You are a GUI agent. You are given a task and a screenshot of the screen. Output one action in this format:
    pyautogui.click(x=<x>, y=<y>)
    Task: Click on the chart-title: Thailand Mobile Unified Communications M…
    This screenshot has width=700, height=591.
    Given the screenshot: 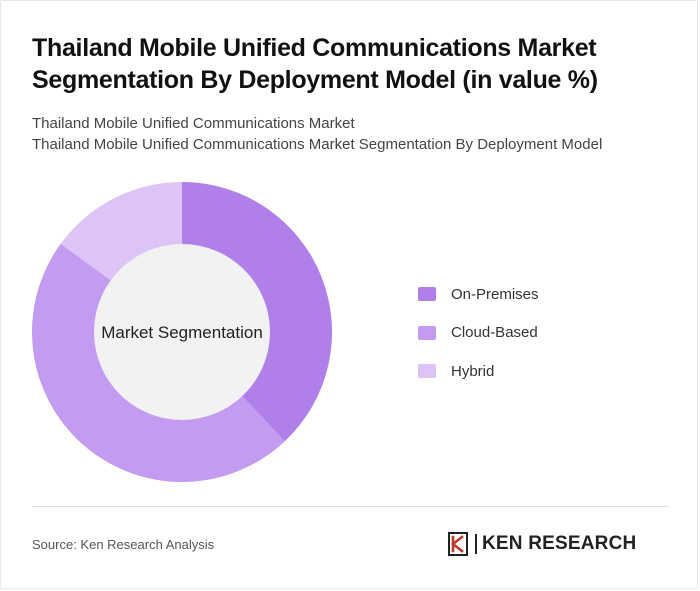 What is the action you would take?
    pyautogui.click(x=315, y=64)
    